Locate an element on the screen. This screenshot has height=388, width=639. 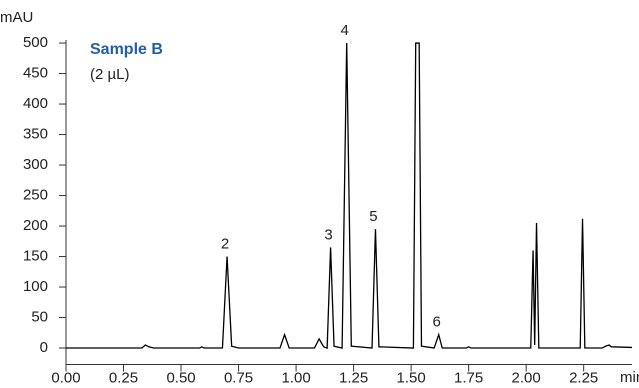
chart-subtitle: (2 µL) is located at coordinates (110, 74).